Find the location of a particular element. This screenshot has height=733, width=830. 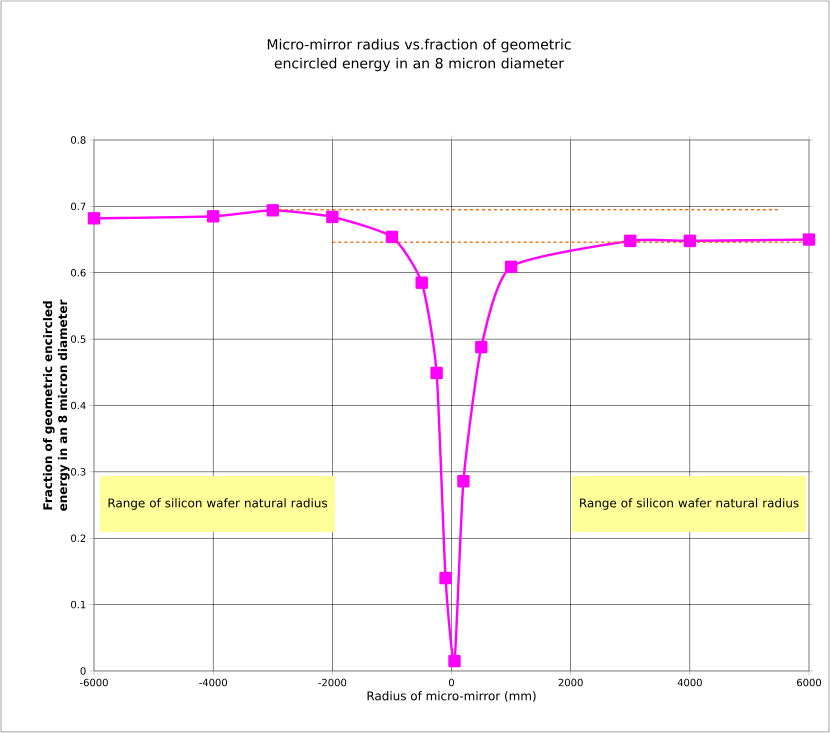

x-tick-label: -2000 is located at coordinates (332, 682).